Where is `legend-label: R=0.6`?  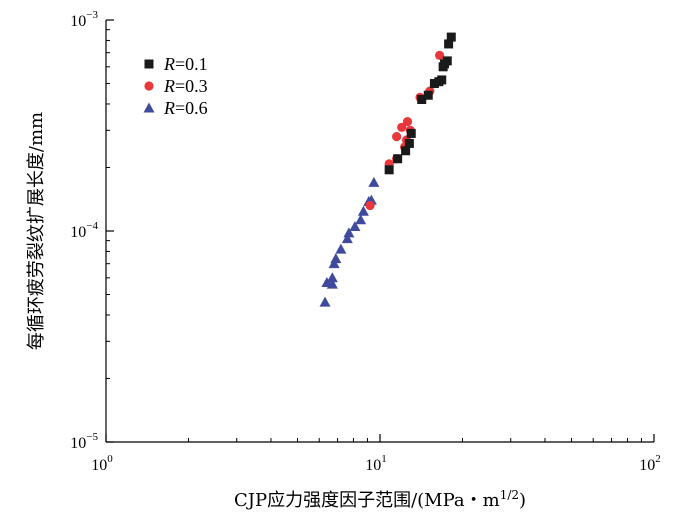 legend-label: R=0.6 is located at coordinates (185, 108).